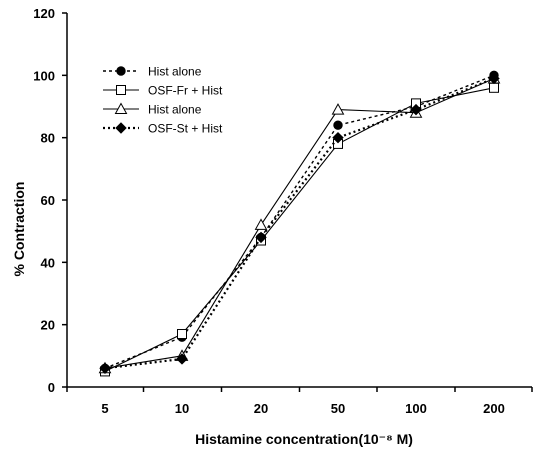  I want to click on x-tick-label: 20, so click(261, 408).